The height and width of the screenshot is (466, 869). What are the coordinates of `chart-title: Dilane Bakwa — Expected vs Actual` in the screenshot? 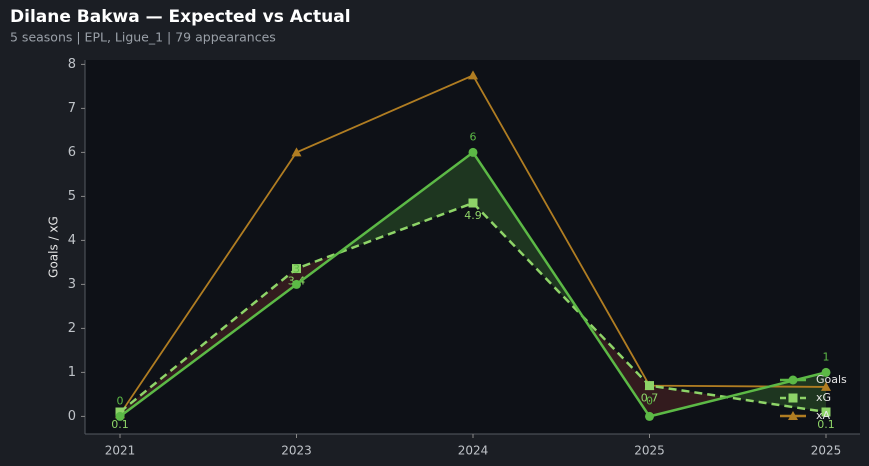 It's located at (180, 17).